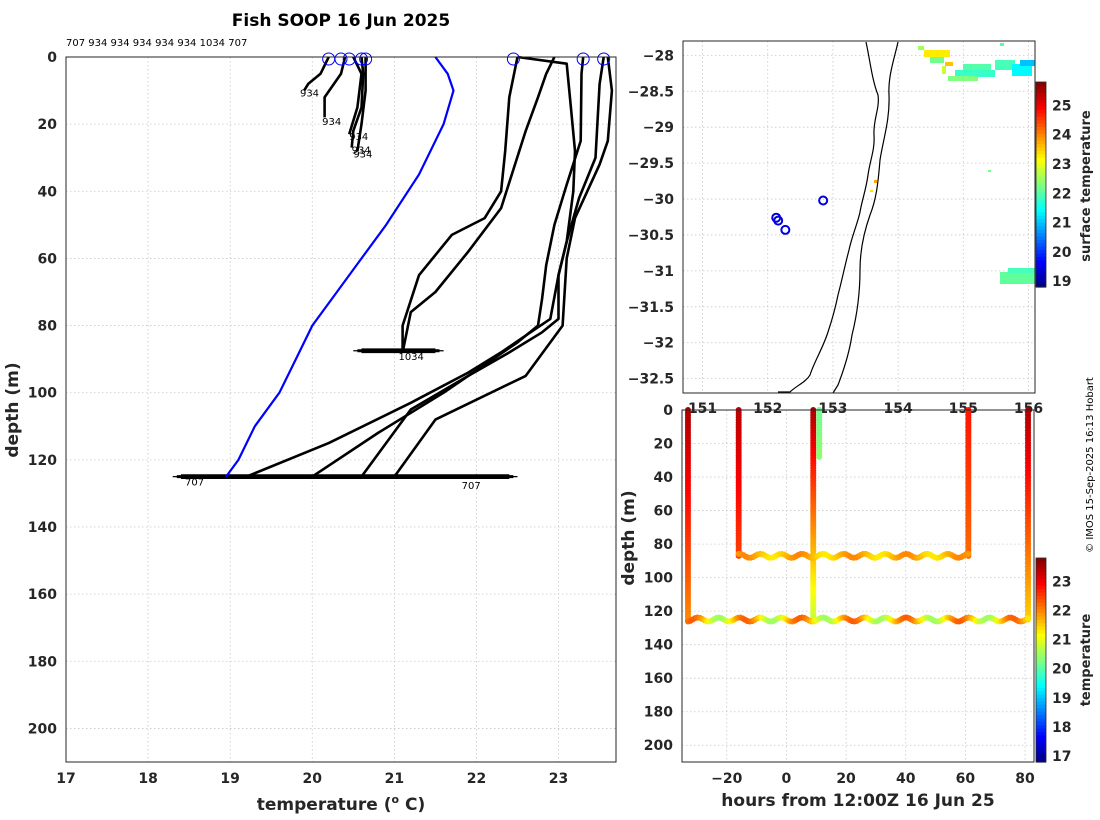 This screenshot has height=820, width=1100. Describe the element at coordinates (726, 779) in the screenshot. I see `time-tick-label: −20` at that location.